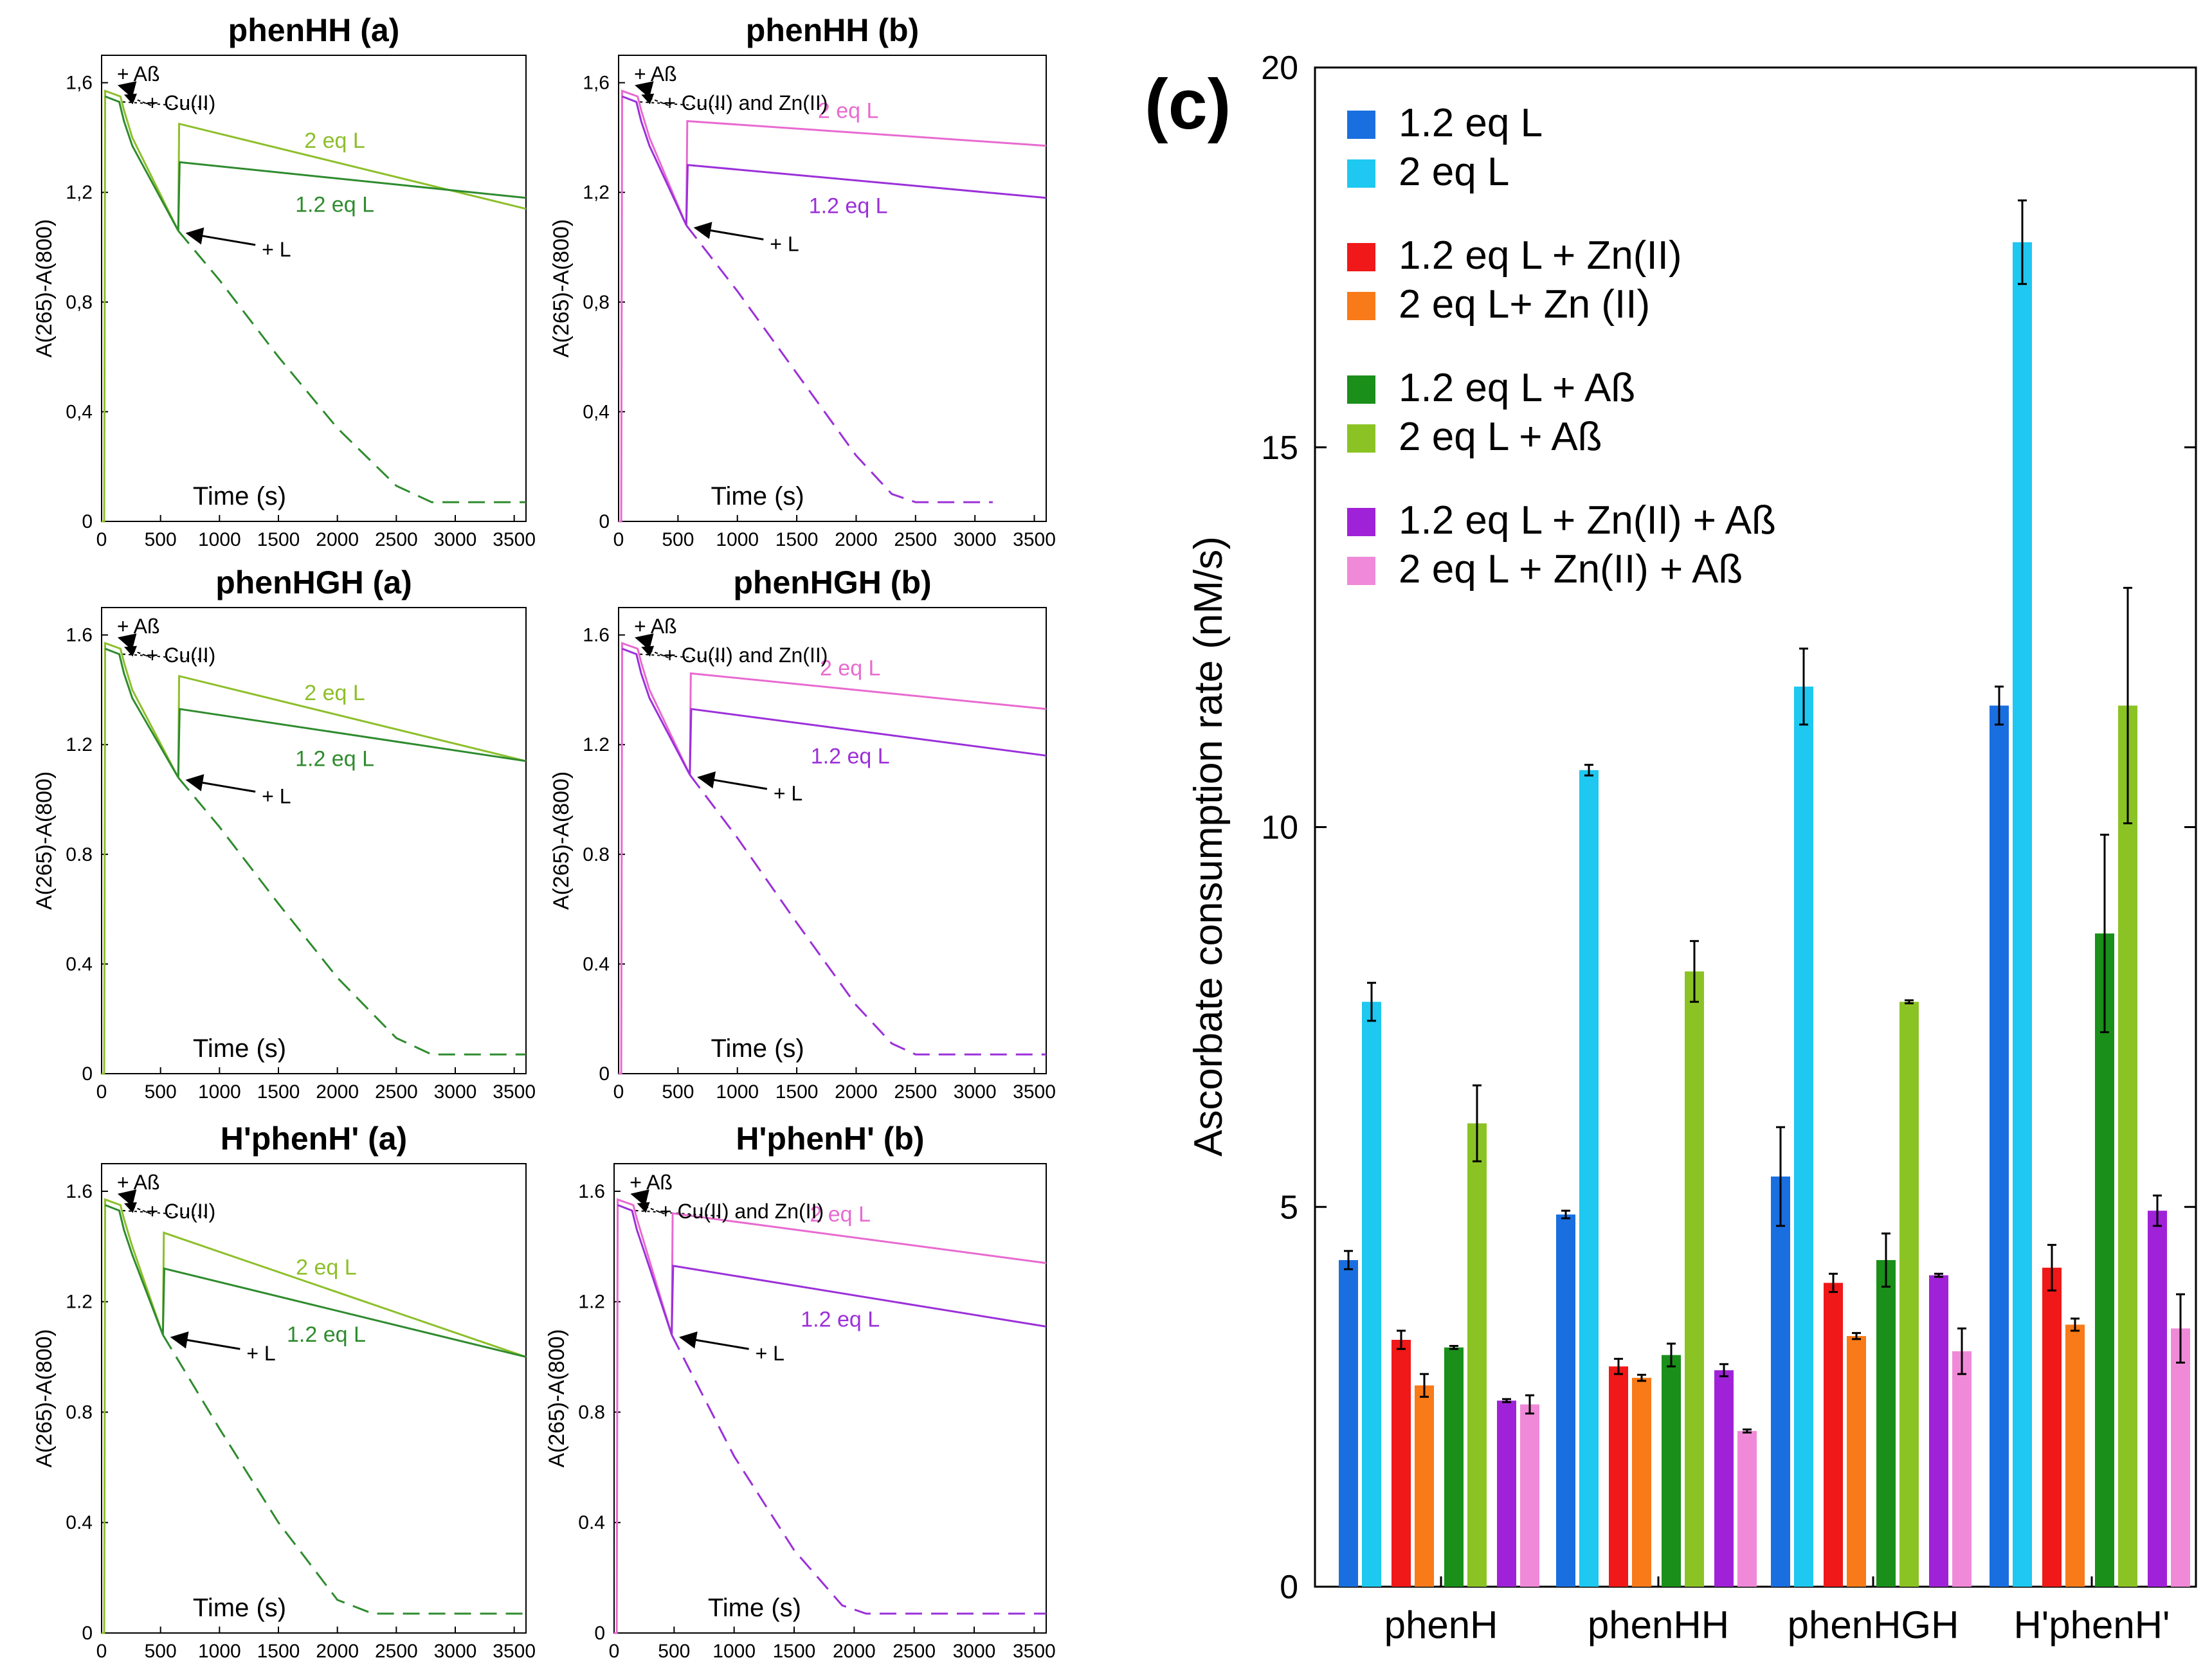 The width and height of the screenshot is (2212, 1678). Describe the element at coordinates (596, 303) in the screenshot. I see `y-tick-label: 0,8` at that location.